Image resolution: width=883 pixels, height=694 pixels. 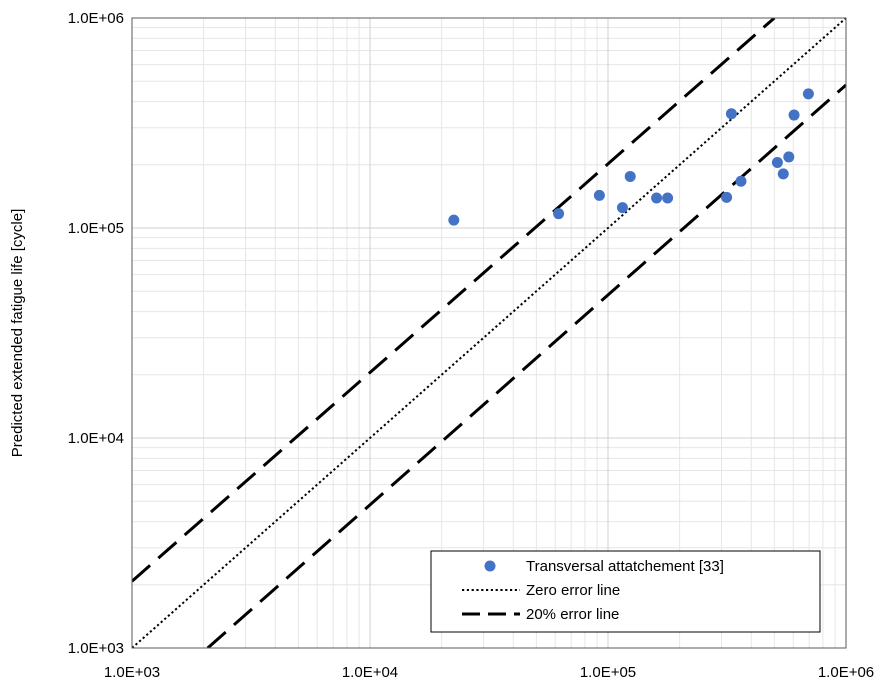 I want to click on y-tick-label: 1.0E+04, so click(x=96, y=438).